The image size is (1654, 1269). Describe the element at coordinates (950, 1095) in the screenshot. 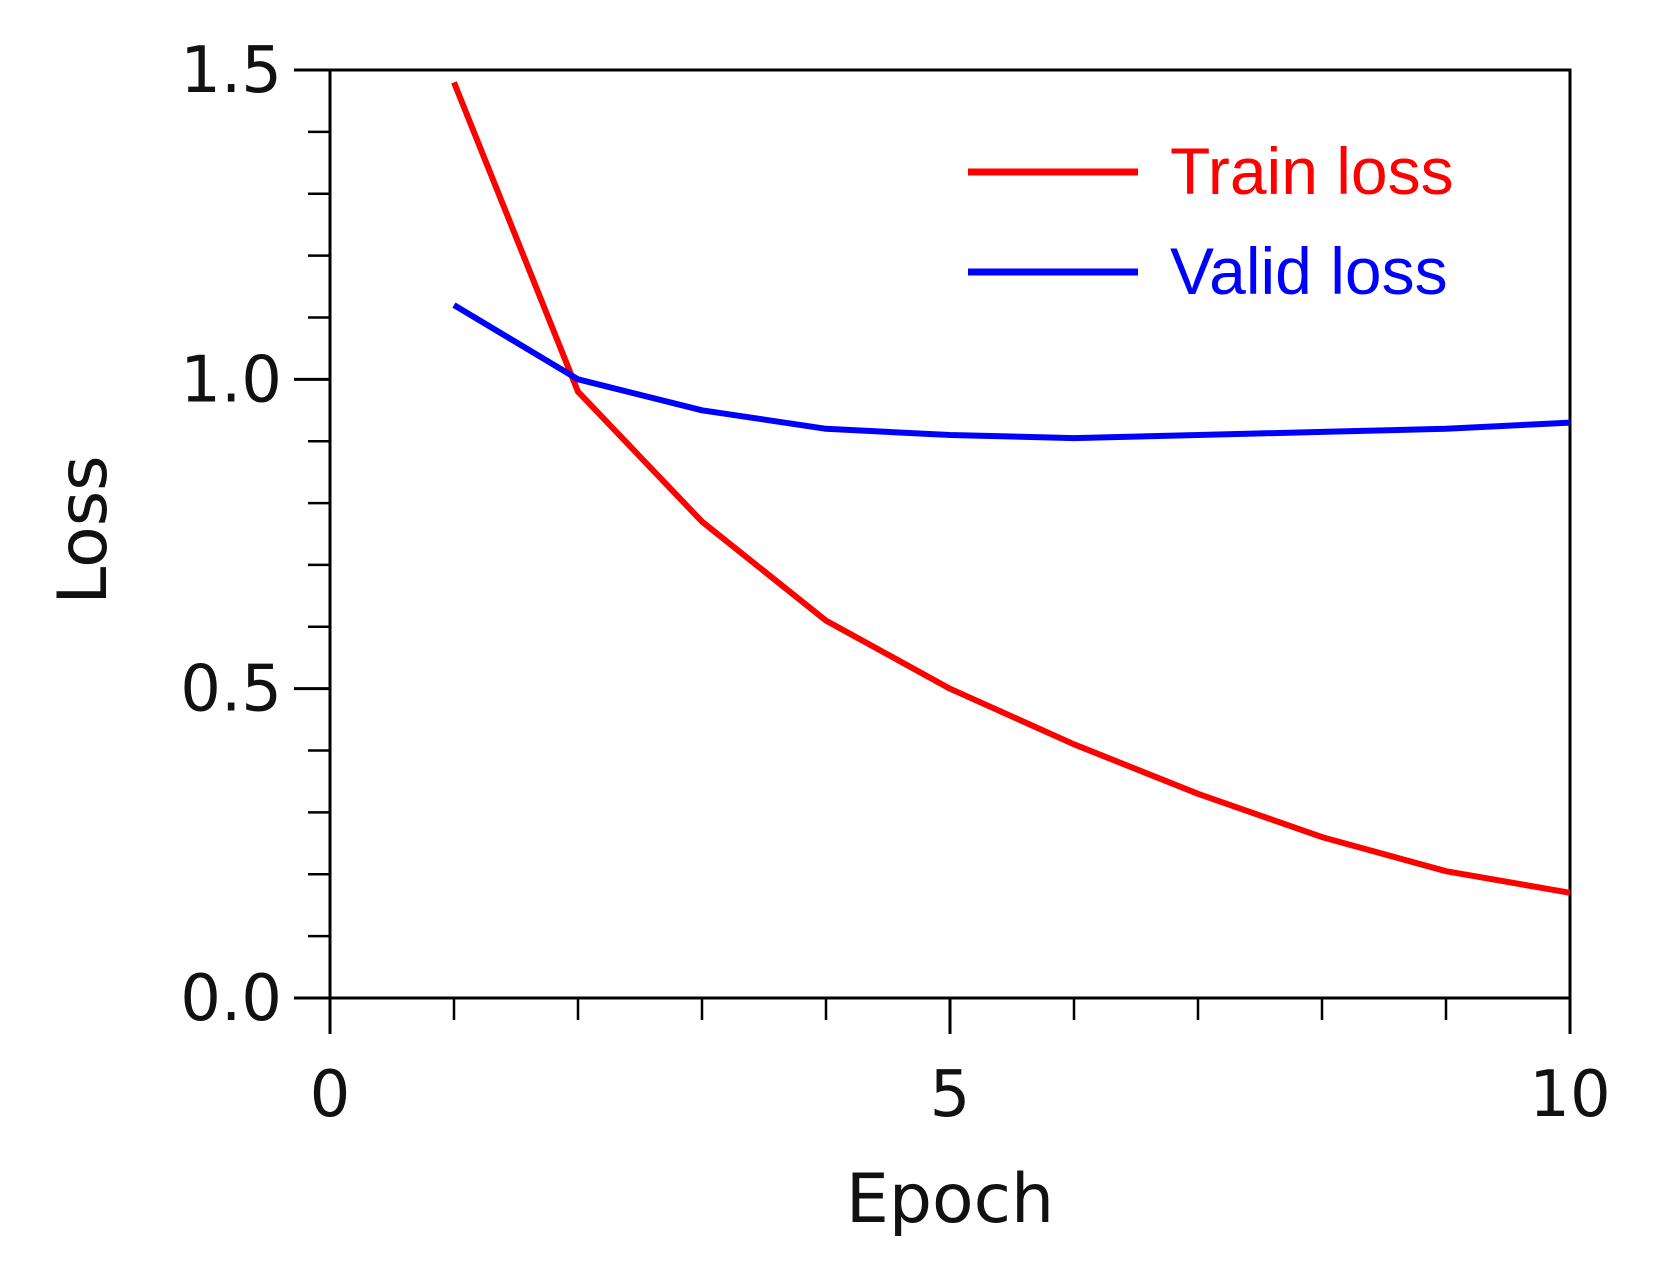

I see `x-tick-label: 5` at that location.